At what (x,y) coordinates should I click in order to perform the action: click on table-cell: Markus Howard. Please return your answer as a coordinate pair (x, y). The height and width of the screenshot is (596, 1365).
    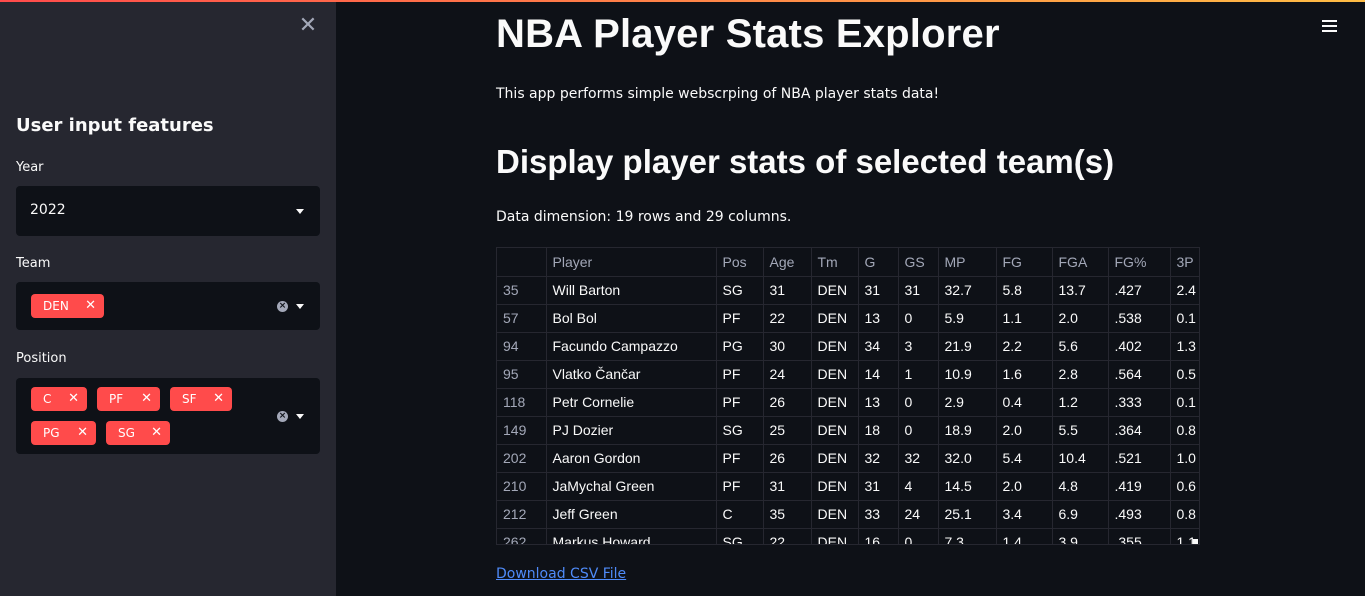
    Looking at the image, I should click on (631, 536).